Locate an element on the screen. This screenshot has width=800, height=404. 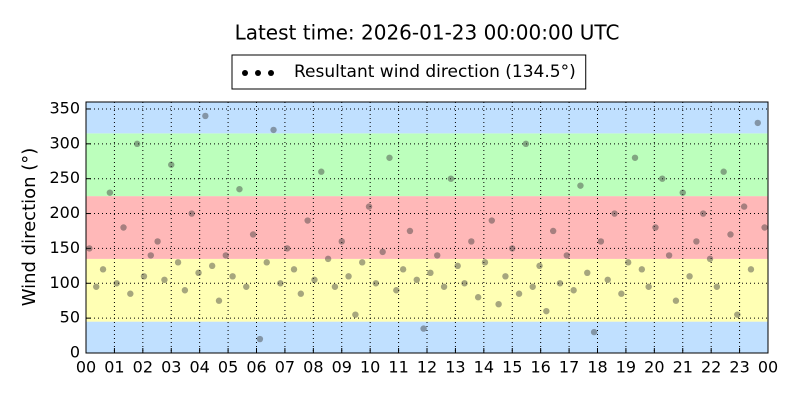
x-tick-label: 21 is located at coordinates (683, 367).